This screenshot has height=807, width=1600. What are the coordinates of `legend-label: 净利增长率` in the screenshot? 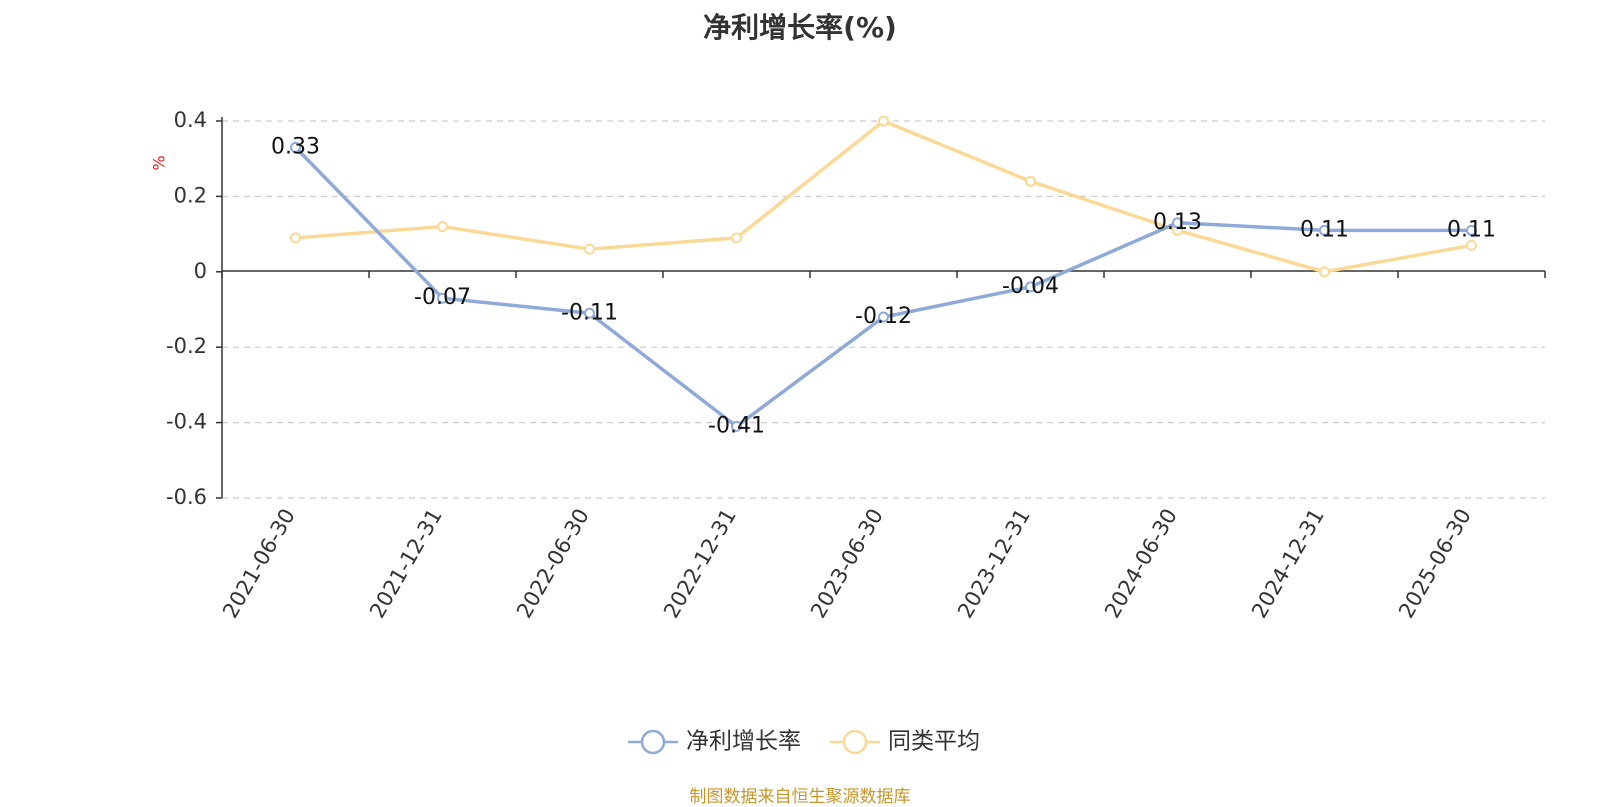 It's located at (743, 742).